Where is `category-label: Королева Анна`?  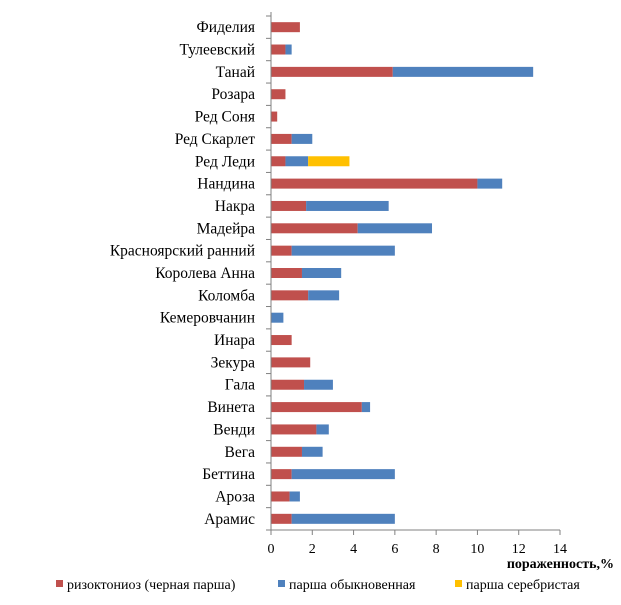
category-label: Королева Анна is located at coordinates (205, 273).